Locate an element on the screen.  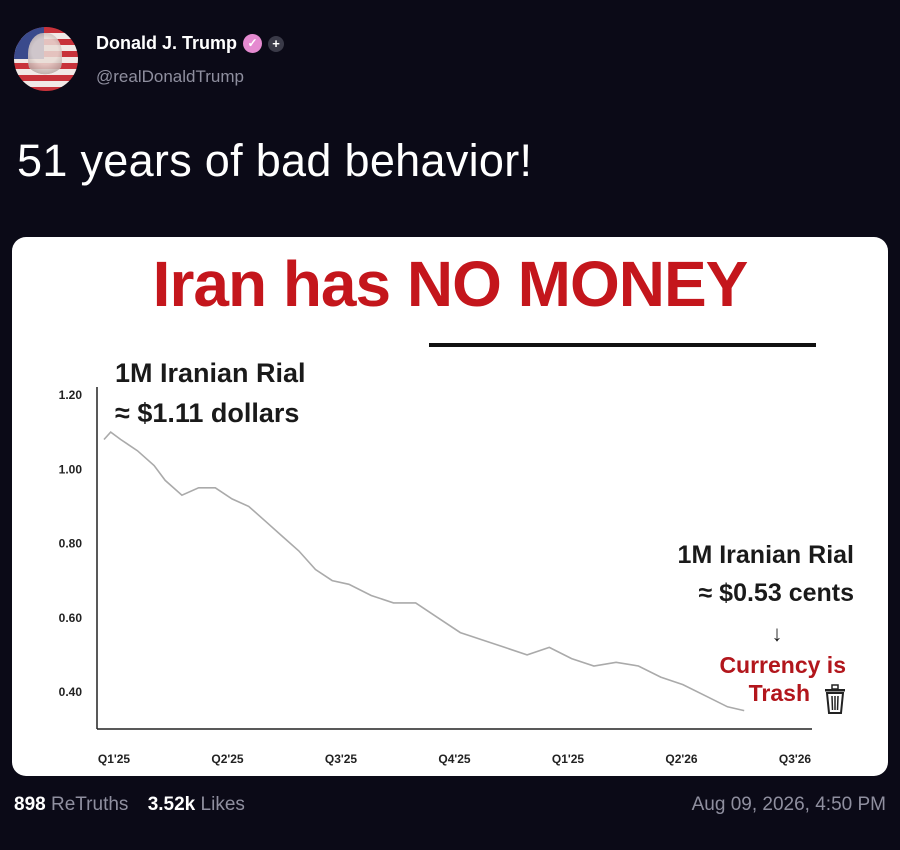
x-tick-label: Q2'25 is located at coordinates (227, 759).